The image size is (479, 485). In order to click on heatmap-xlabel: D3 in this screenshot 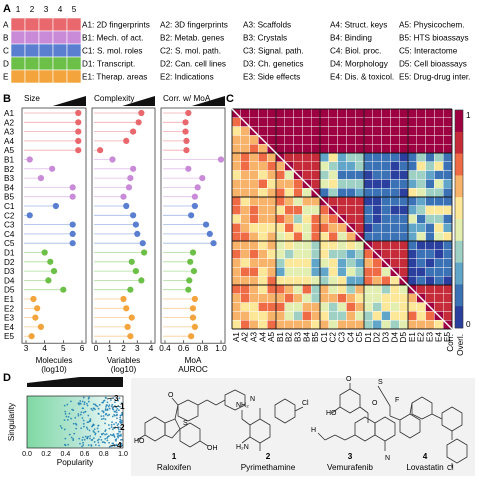, I will do `click(386, 337)`.